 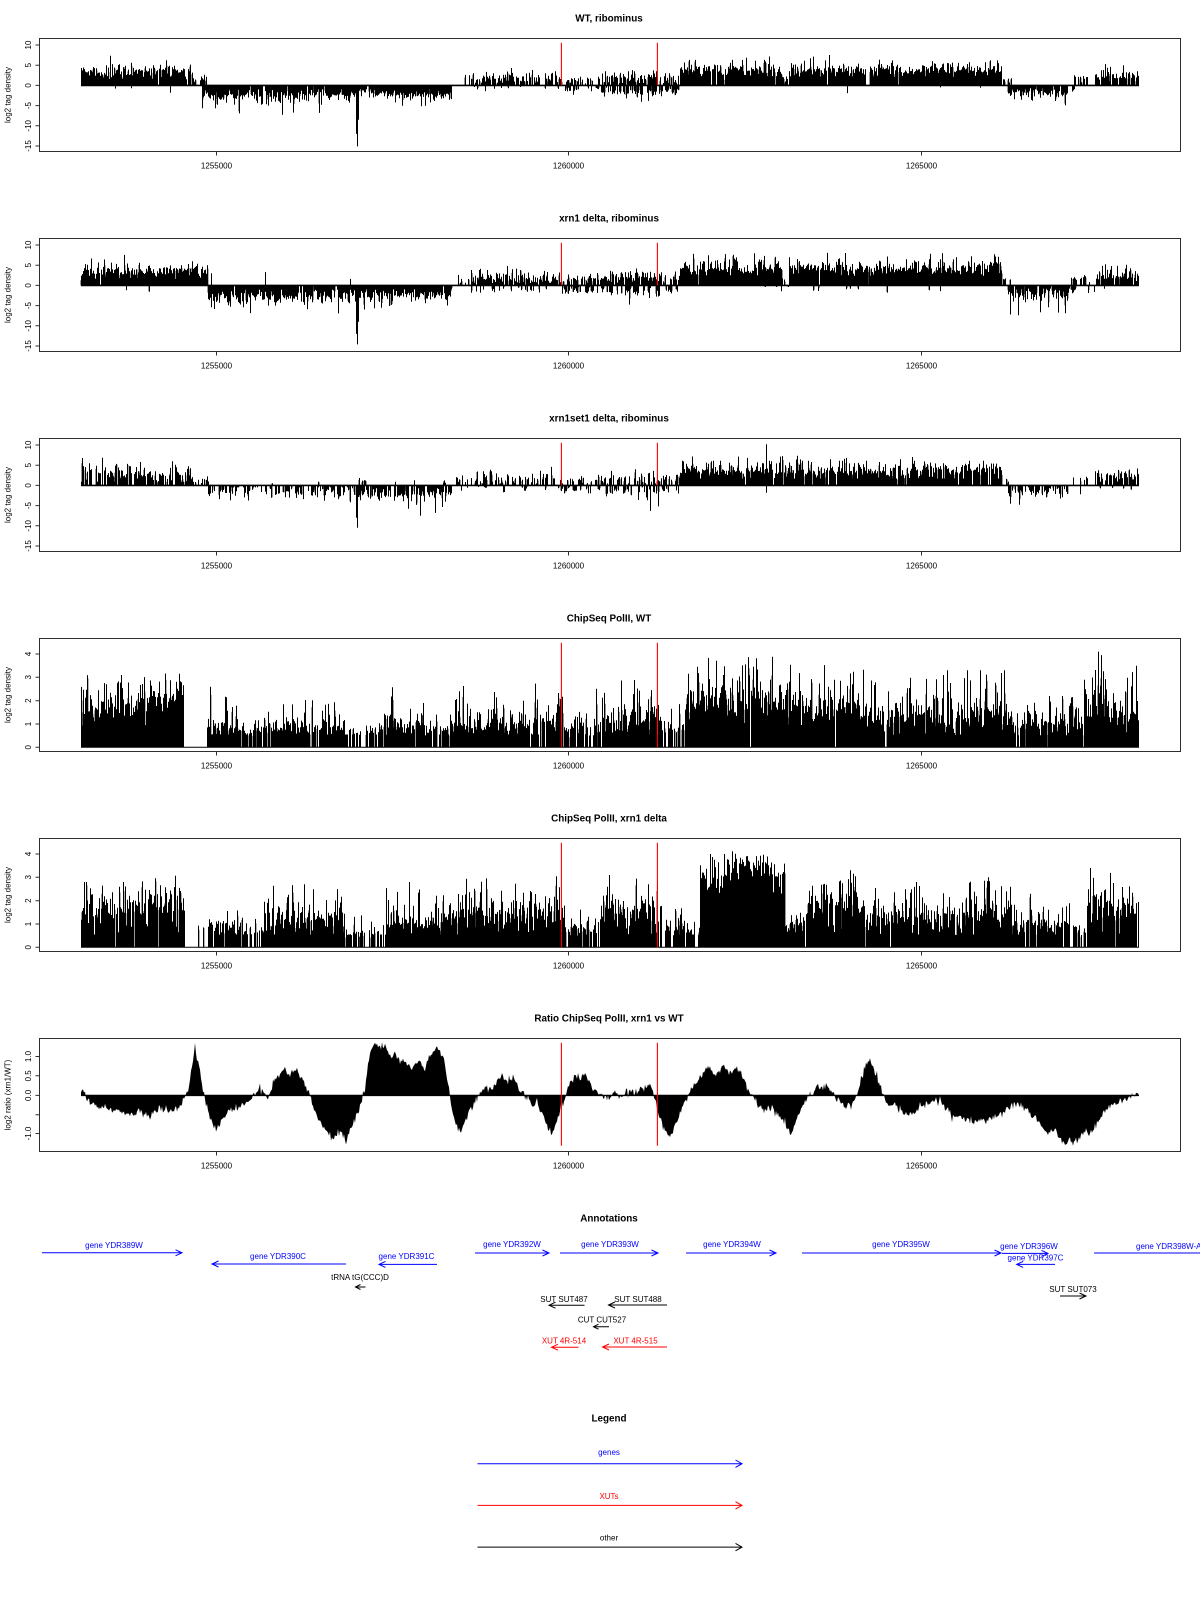 I want to click on svg-text: gene YDR396W, so click(x=1029, y=1246).